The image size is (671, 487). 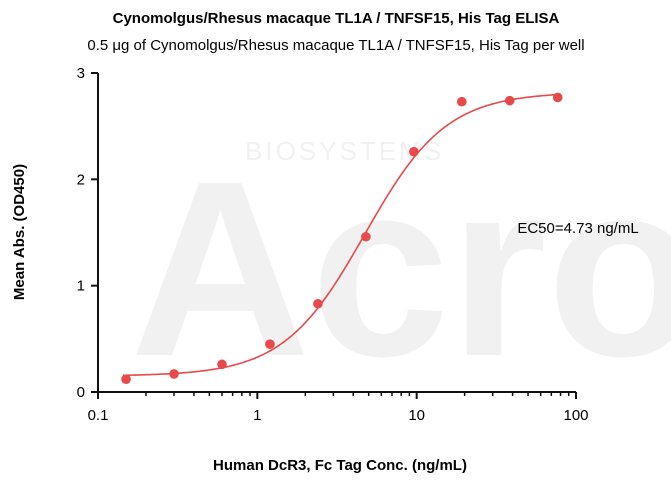 What do you see at coordinates (81, 179) in the screenshot?
I see `y-tick-label: 2` at bounding box center [81, 179].